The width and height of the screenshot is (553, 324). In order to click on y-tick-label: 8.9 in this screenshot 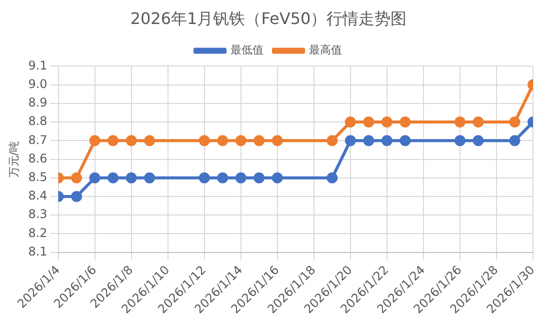, I will do `click(38, 103)`.